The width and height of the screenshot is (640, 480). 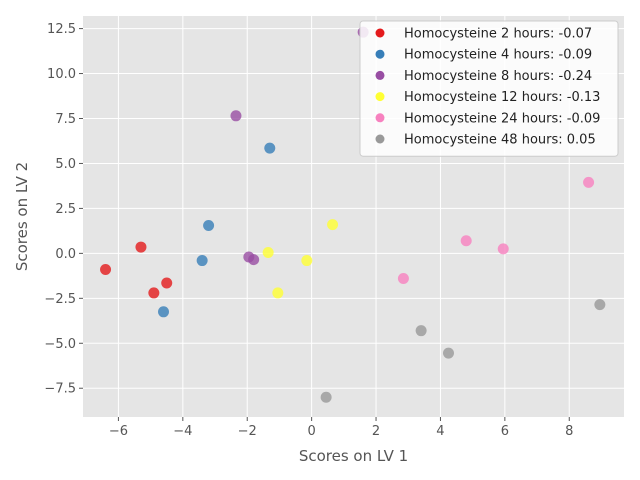 I want to click on y-tick-label: −7.5, so click(x=60, y=389).